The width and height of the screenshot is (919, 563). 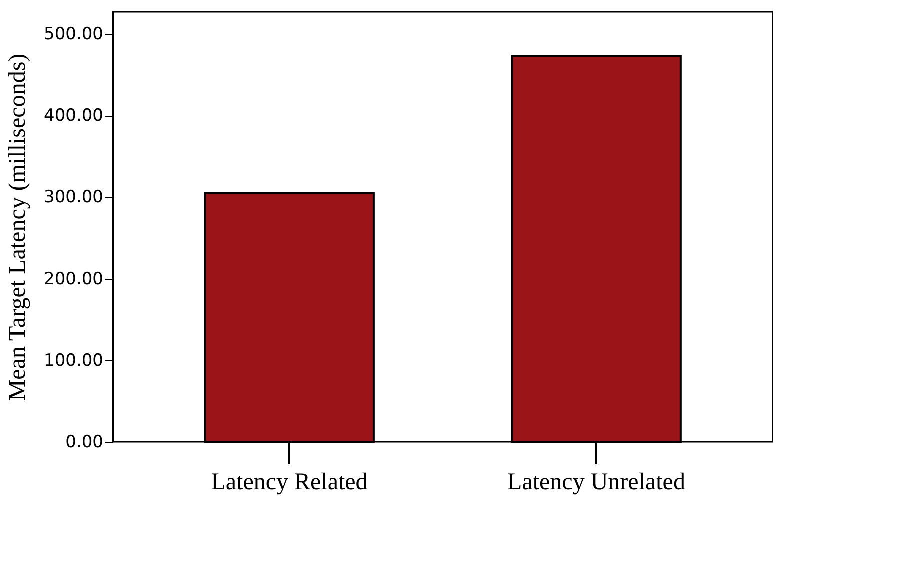 What do you see at coordinates (85, 442) in the screenshot?
I see `y-tick-label: 0.00` at bounding box center [85, 442].